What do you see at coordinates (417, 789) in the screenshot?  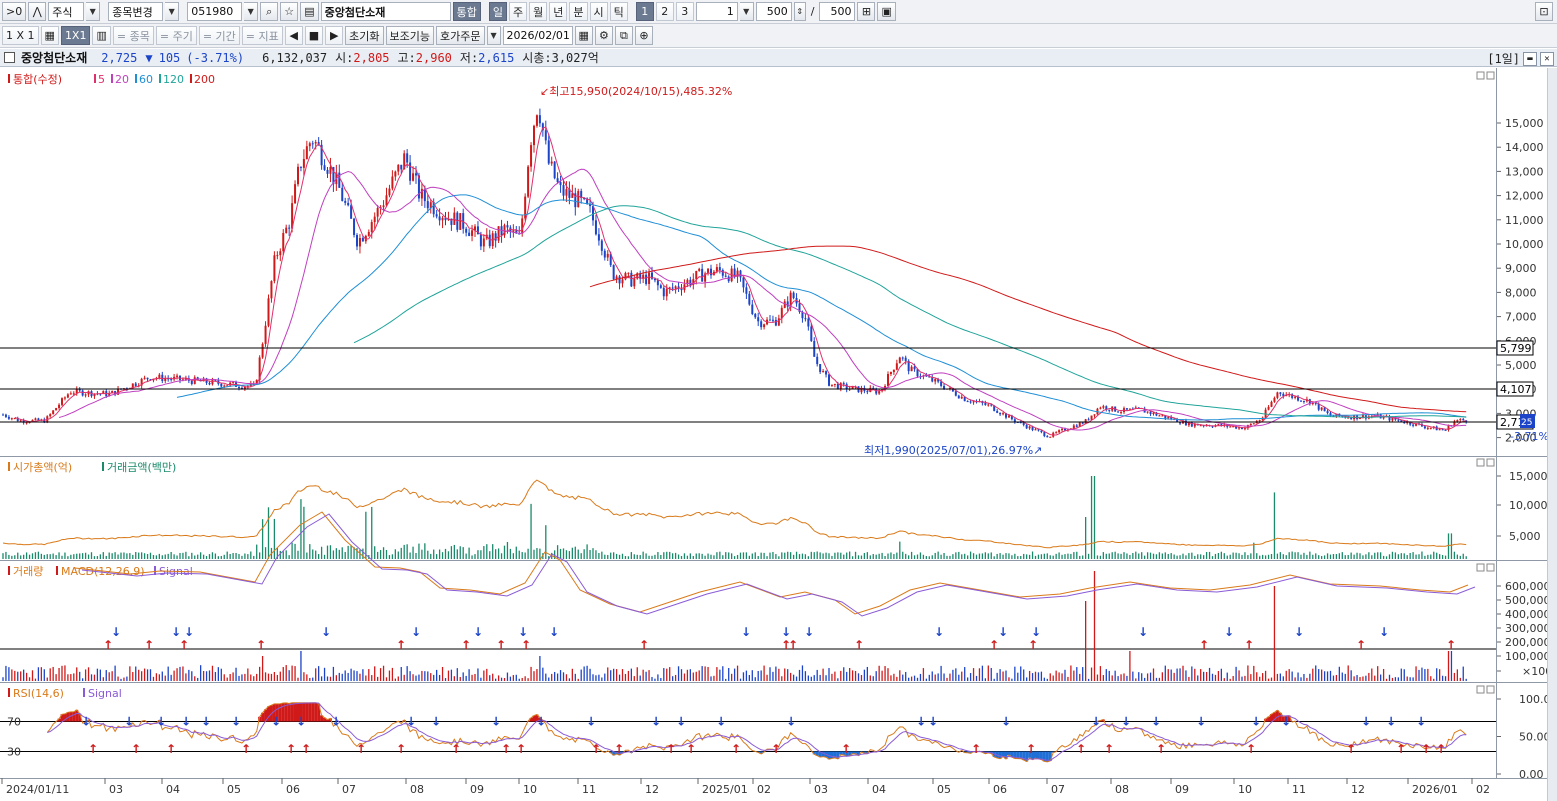 I see `time-tick-label: 08` at bounding box center [417, 789].